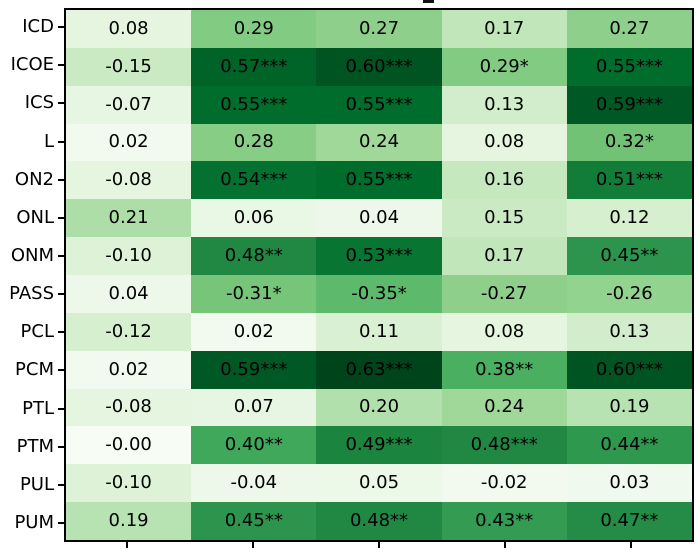  Describe the element at coordinates (629, 294) in the screenshot. I see `heatmap-cell: -0.26` at that location.